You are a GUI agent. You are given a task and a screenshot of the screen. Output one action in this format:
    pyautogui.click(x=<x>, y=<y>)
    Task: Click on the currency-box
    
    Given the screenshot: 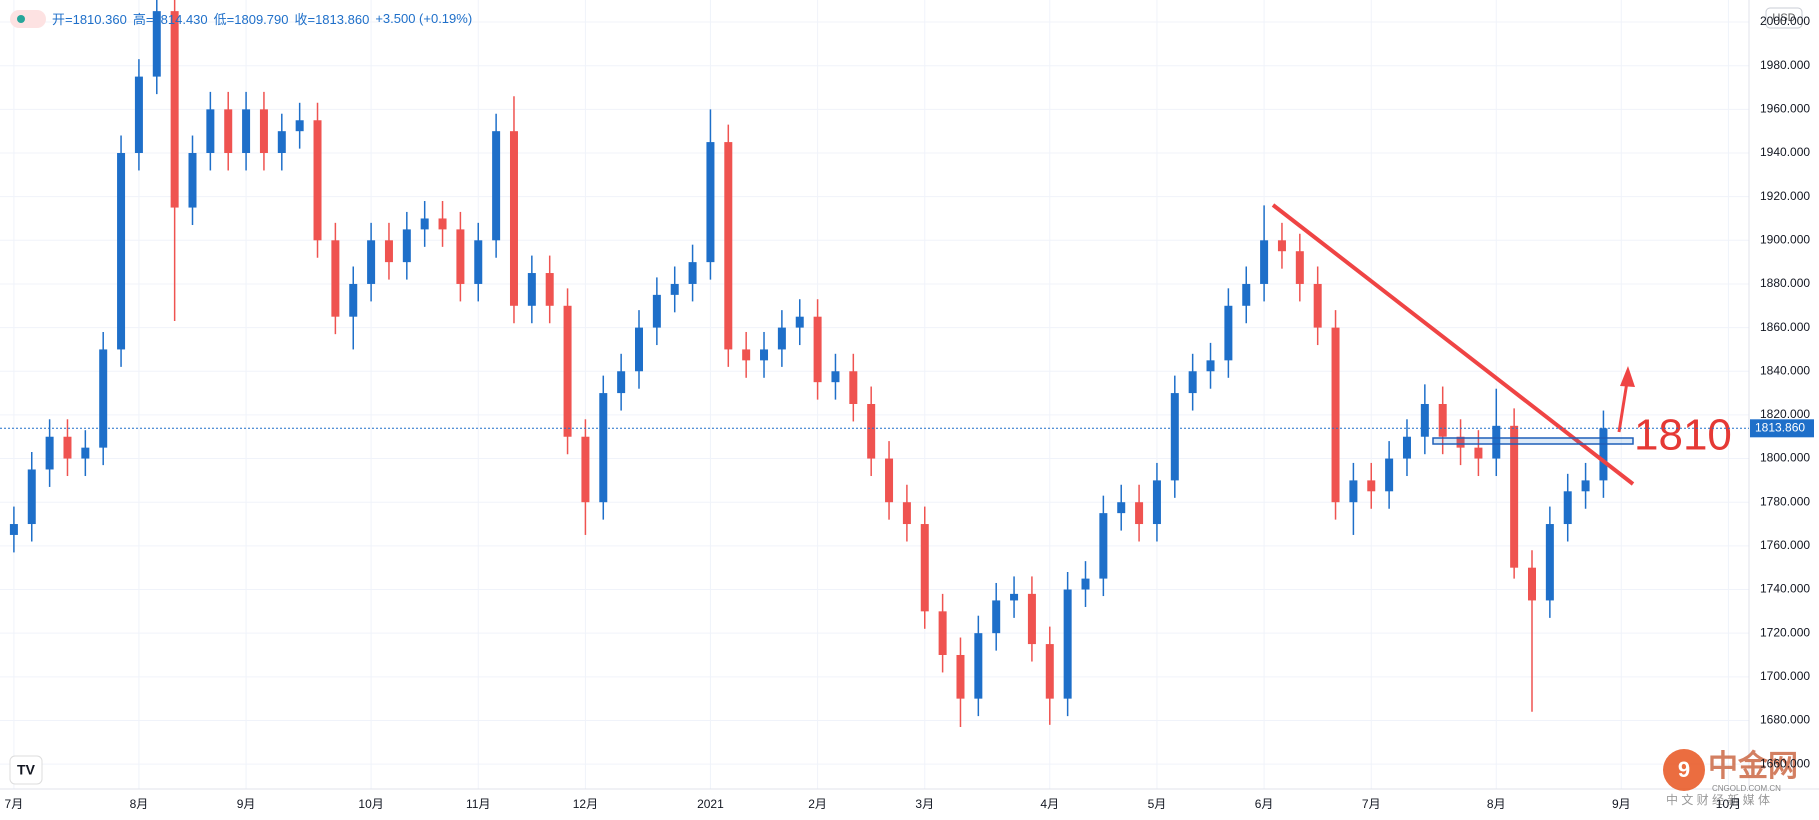 What is the action you would take?
    pyautogui.click(x=1784, y=18)
    